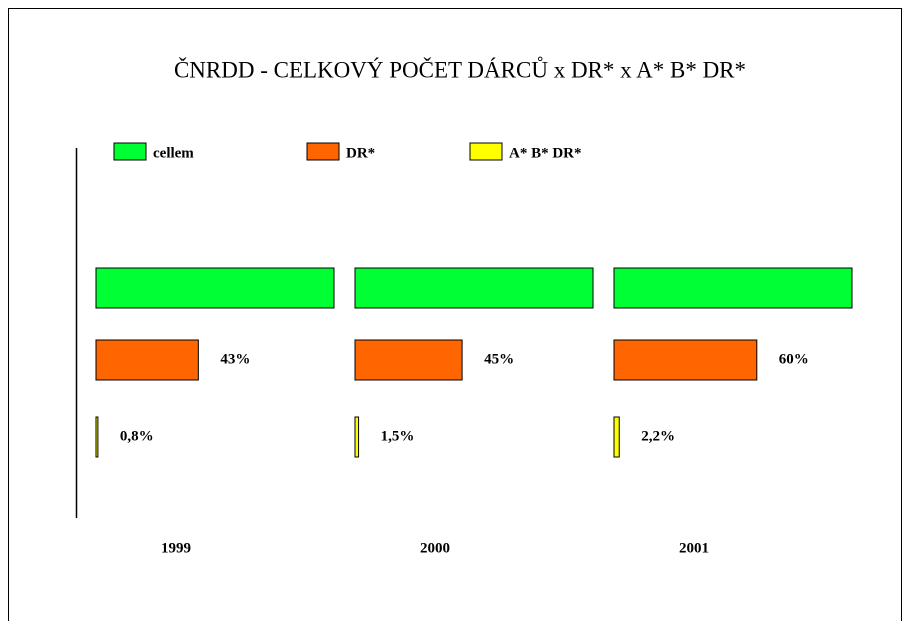 Image resolution: width=911 pixels, height=621 pixels. I want to click on category-label: 1999, so click(176, 548).